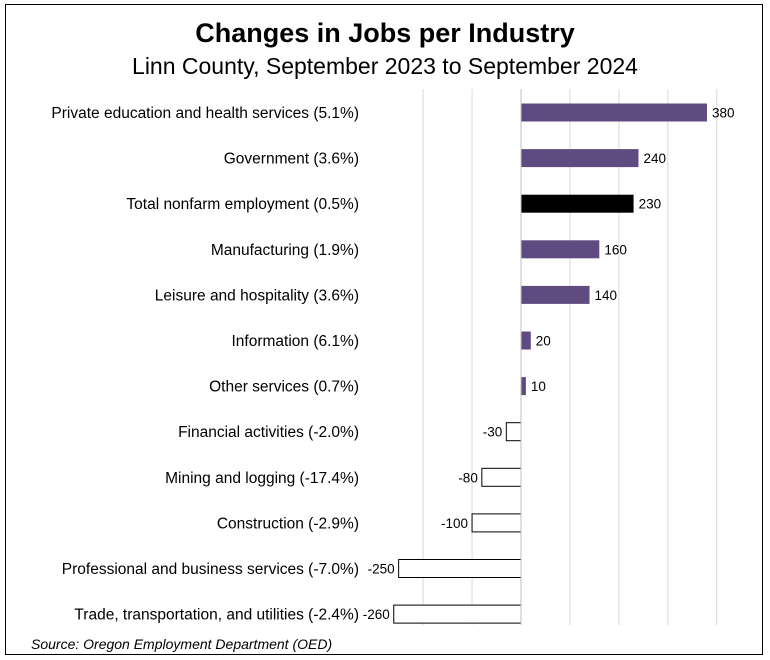 This screenshot has height=660, width=770. What do you see at coordinates (538, 386) in the screenshot?
I see `value-label: 10` at bounding box center [538, 386].